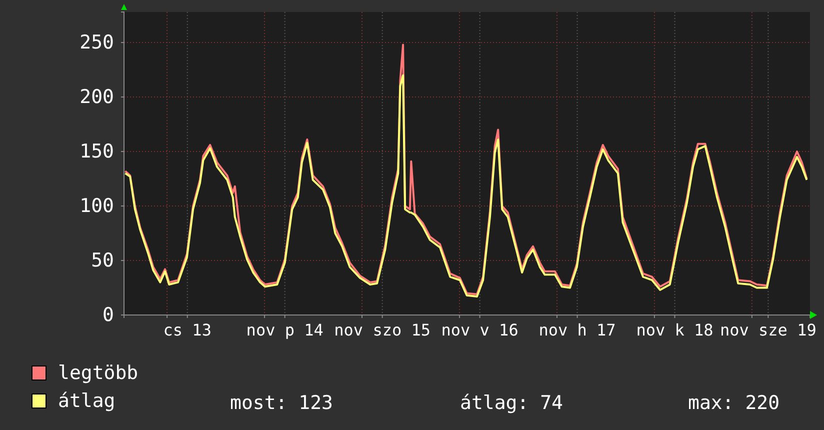  I want to click on y-tick-label: 50, so click(102, 261).